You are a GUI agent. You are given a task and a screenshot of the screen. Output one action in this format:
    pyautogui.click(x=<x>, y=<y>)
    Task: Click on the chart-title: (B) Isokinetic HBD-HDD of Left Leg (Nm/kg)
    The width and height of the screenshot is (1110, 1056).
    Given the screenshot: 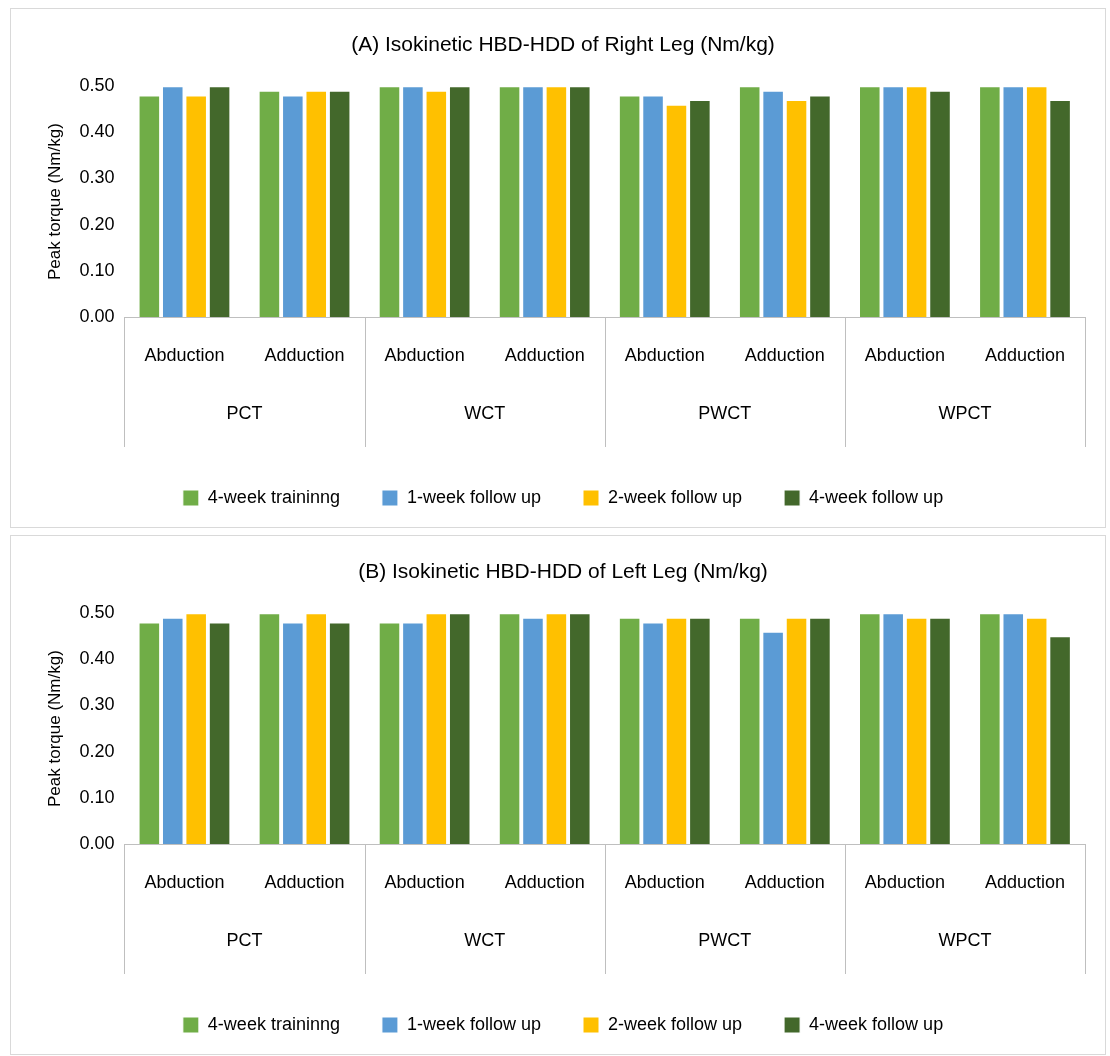 What is the action you would take?
    pyautogui.click(x=563, y=571)
    